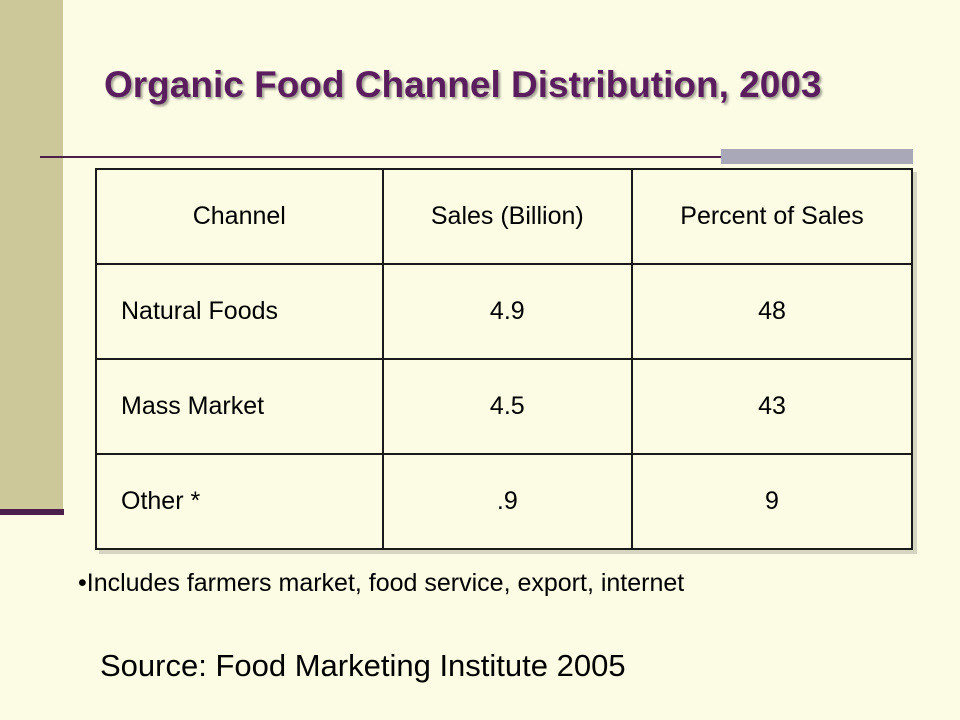 The height and width of the screenshot is (720, 960). What do you see at coordinates (507, 406) in the screenshot?
I see `cell-sales: 4.5` at bounding box center [507, 406].